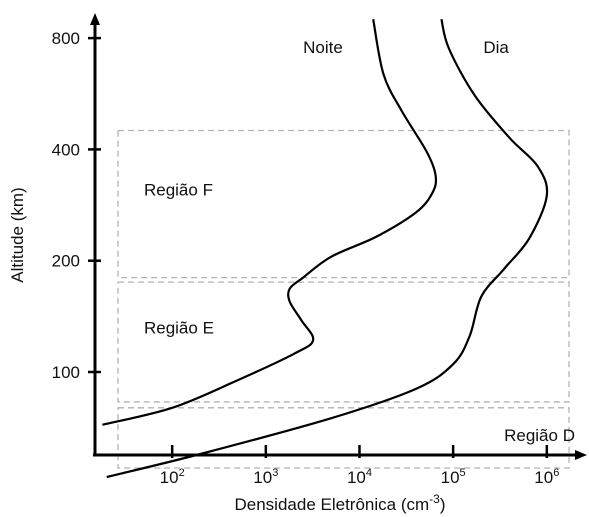 The image size is (589, 517). What do you see at coordinates (453, 477) in the screenshot?
I see `x-tick-label-100000: 10⁵` at bounding box center [453, 477].